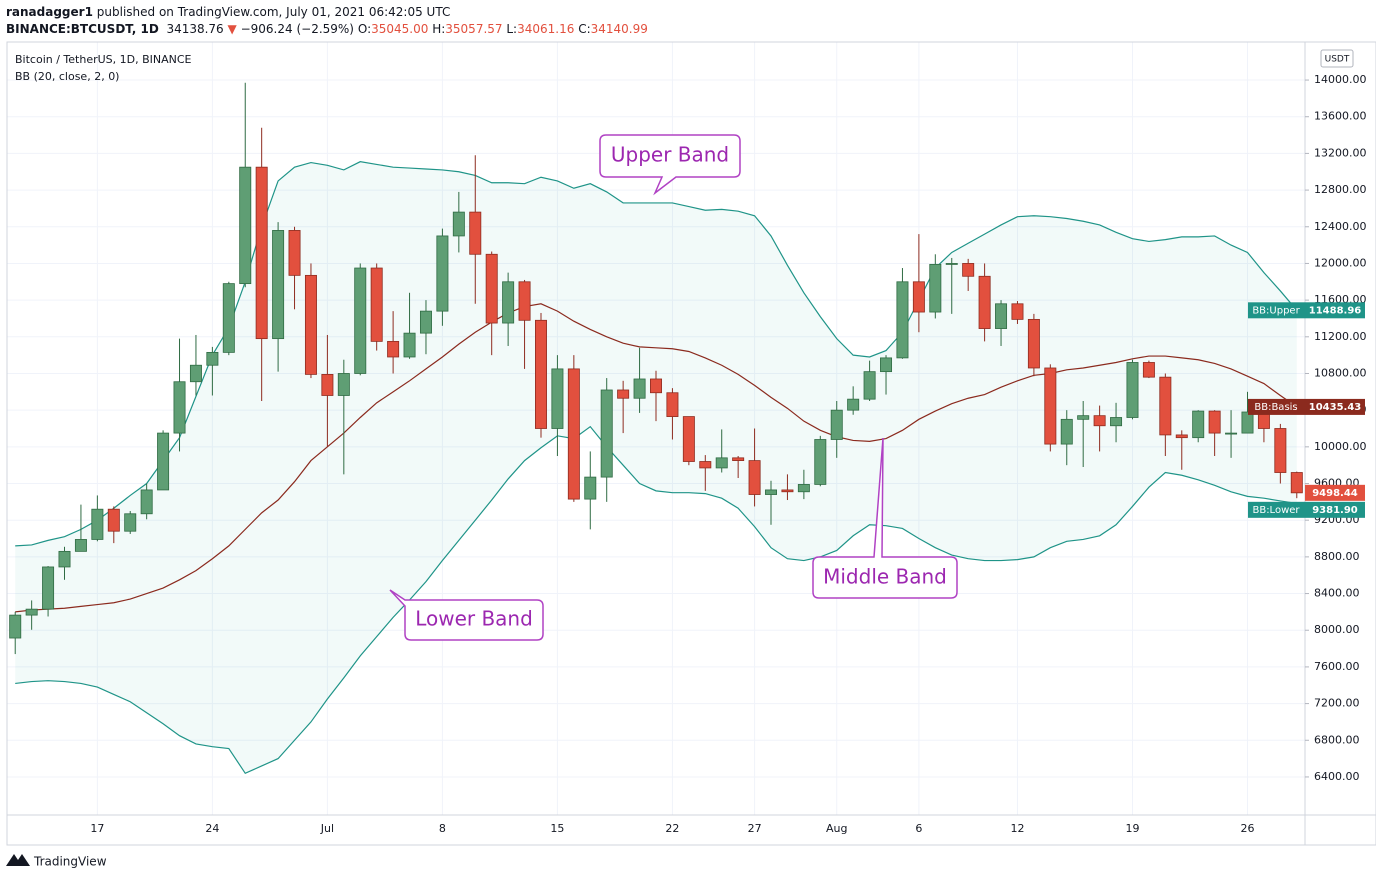 The image size is (1376, 880). Describe the element at coordinates (1335, 493) in the screenshot. I see `price-tag: 9498.44` at that location.